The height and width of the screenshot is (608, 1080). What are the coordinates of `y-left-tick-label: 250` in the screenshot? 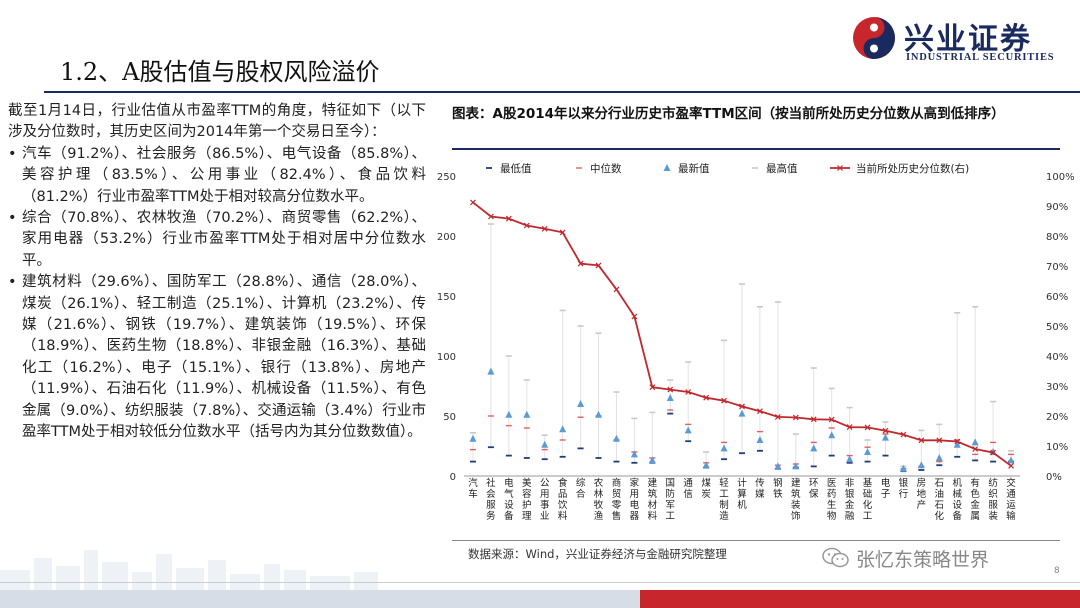 It's located at (446, 177).